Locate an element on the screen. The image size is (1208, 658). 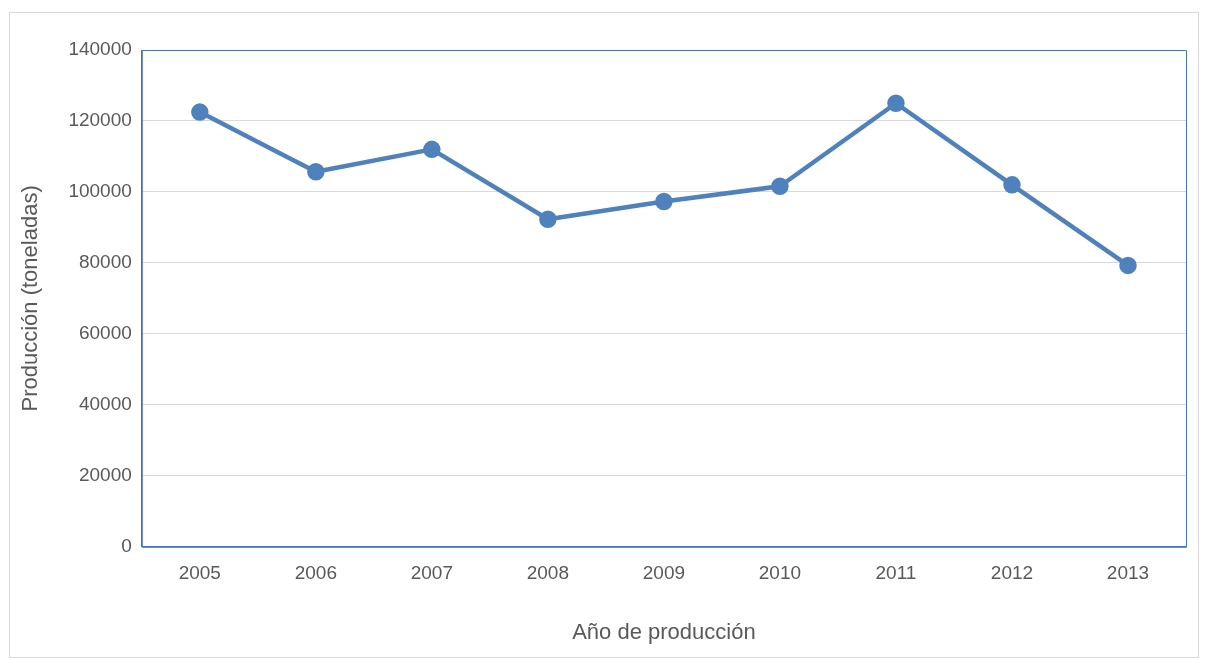
y-axis-title: Producción (toneladas) is located at coordinates (30, 298).